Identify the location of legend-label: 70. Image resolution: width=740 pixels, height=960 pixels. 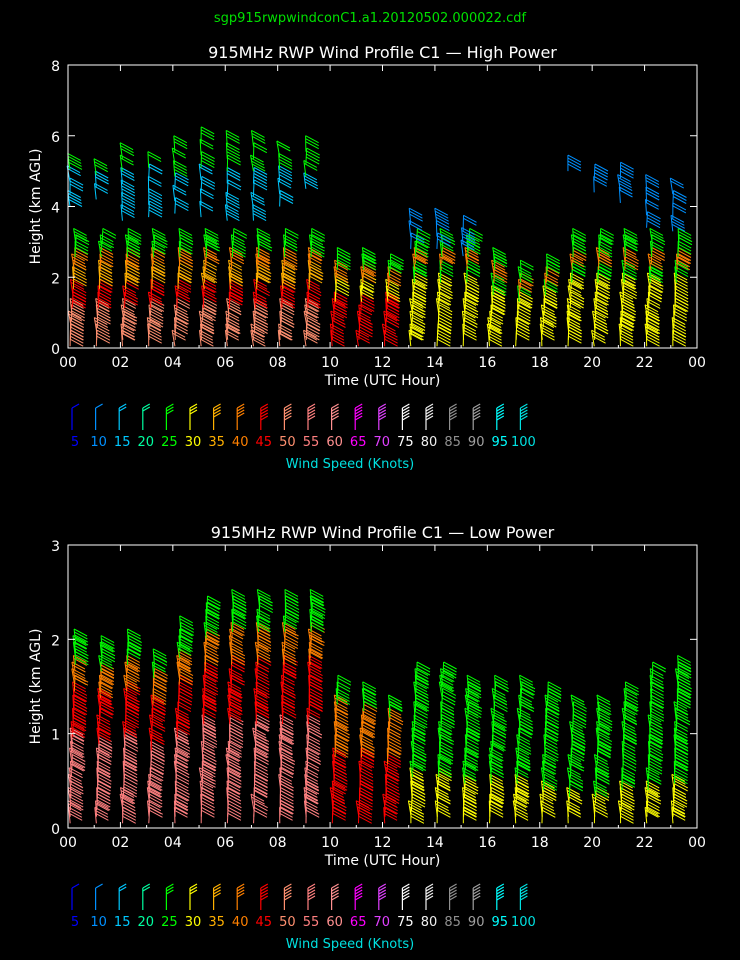
(382, 442).